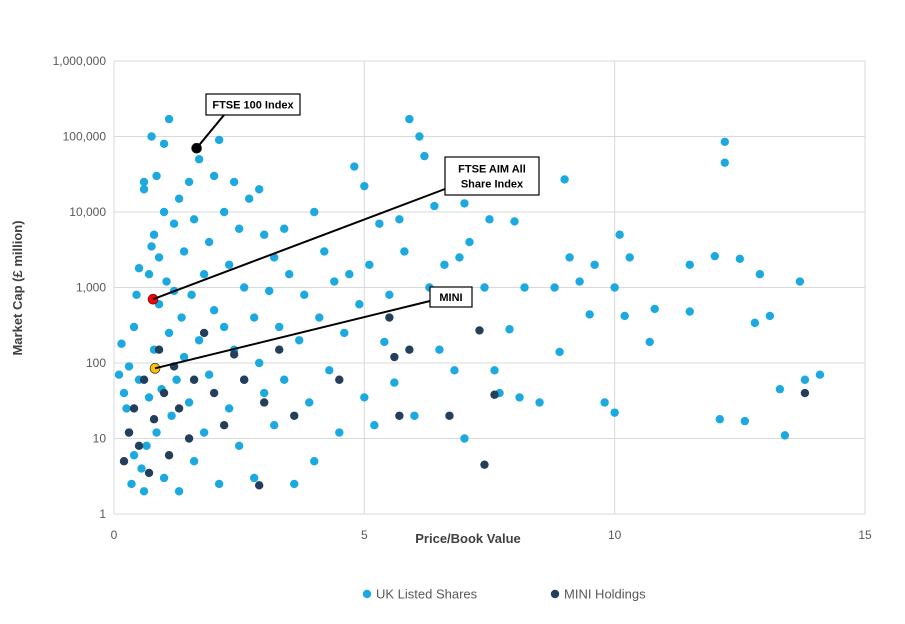  Describe the element at coordinates (87, 212) in the screenshot. I see `y-tick-label: 10,000` at that location.